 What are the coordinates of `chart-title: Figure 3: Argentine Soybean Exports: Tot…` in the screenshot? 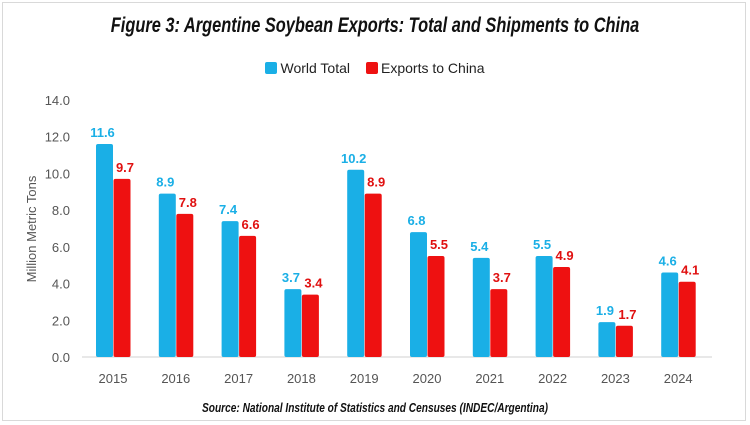 It's located at (375, 25).